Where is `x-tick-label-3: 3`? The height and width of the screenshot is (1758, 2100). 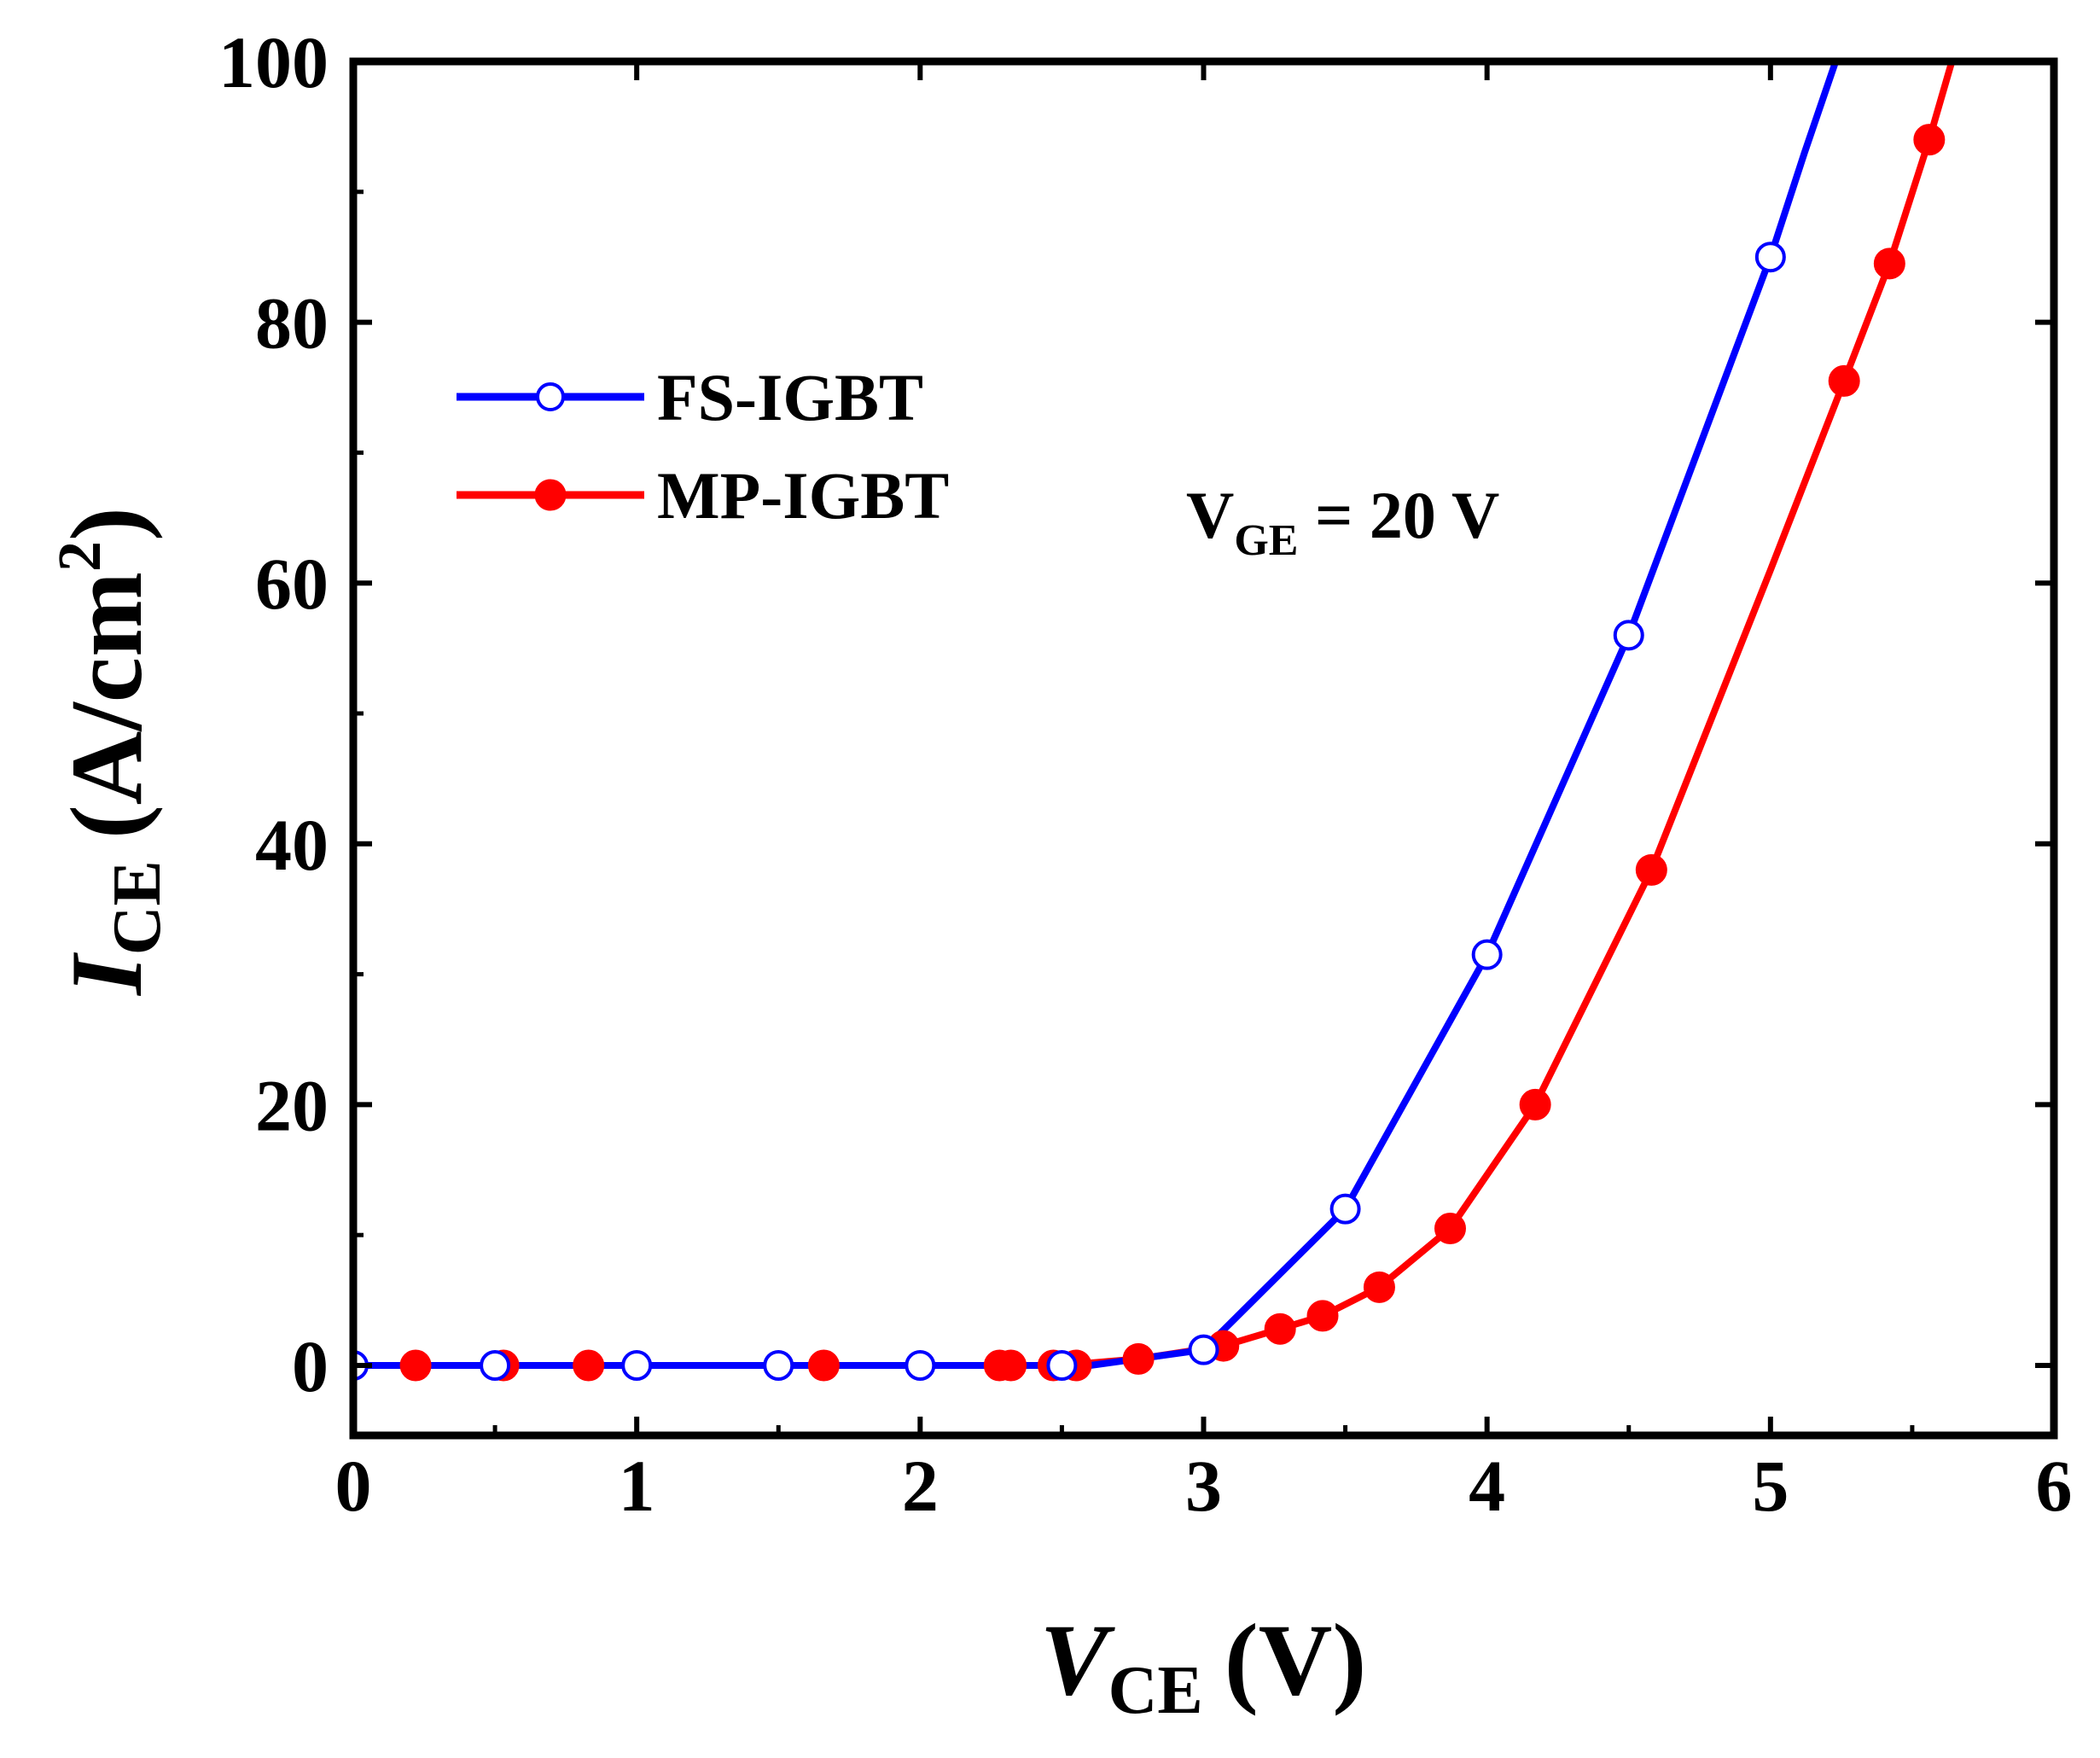 x-tick-label-3: 3 is located at coordinates (1204, 1486).